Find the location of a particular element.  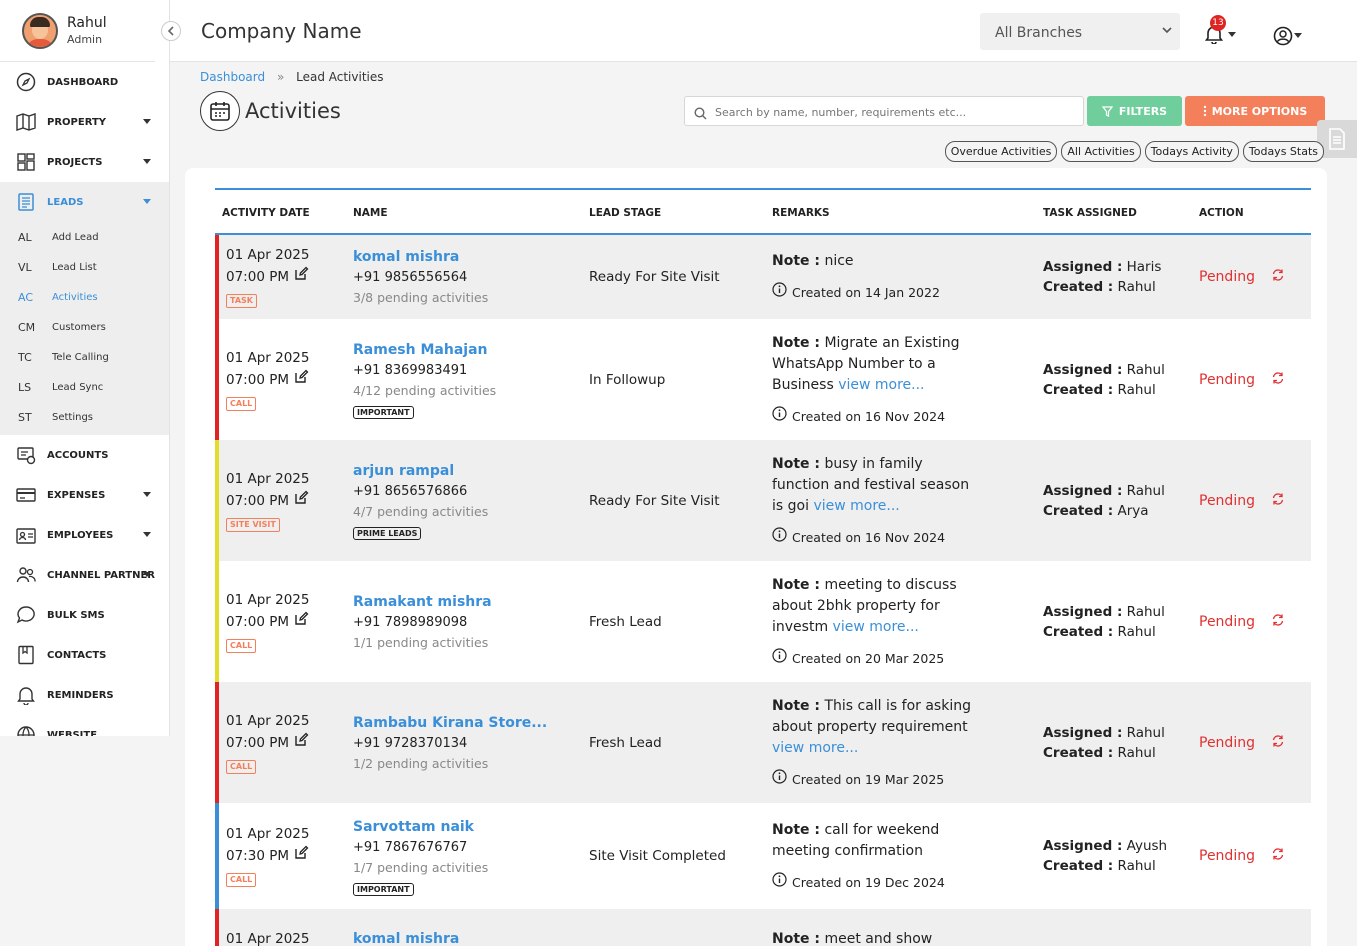

breadcrumb: Dashboard » Lead Activities is located at coordinates (292, 77).